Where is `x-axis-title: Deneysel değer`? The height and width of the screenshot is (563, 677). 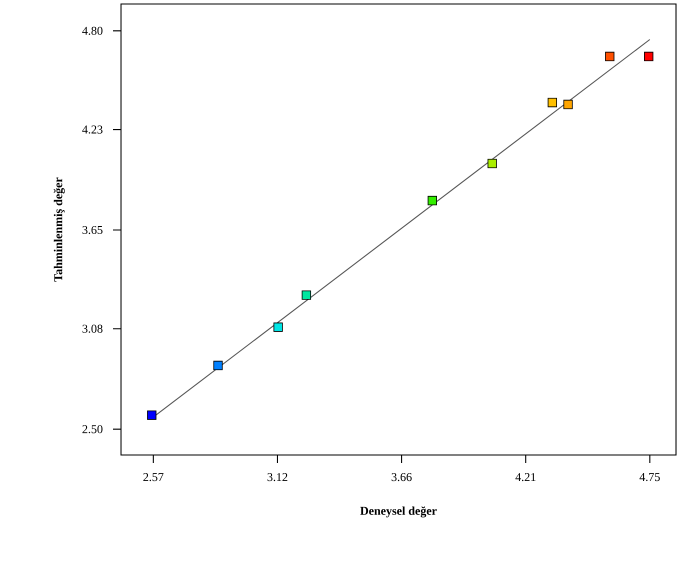
x-axis-title: Deneysel değer is located at coordinates (398, 512).